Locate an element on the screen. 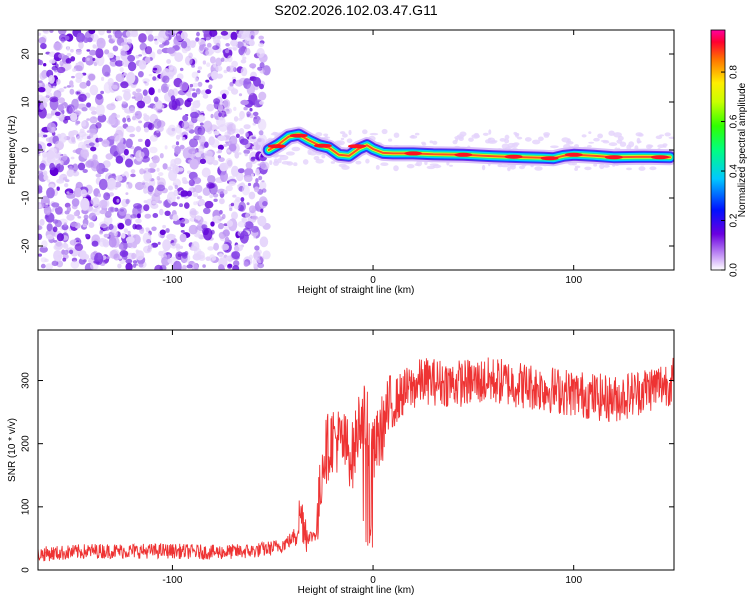  colorbar-label: Normalized spectral amplitude is located at coordinates (742, 149).